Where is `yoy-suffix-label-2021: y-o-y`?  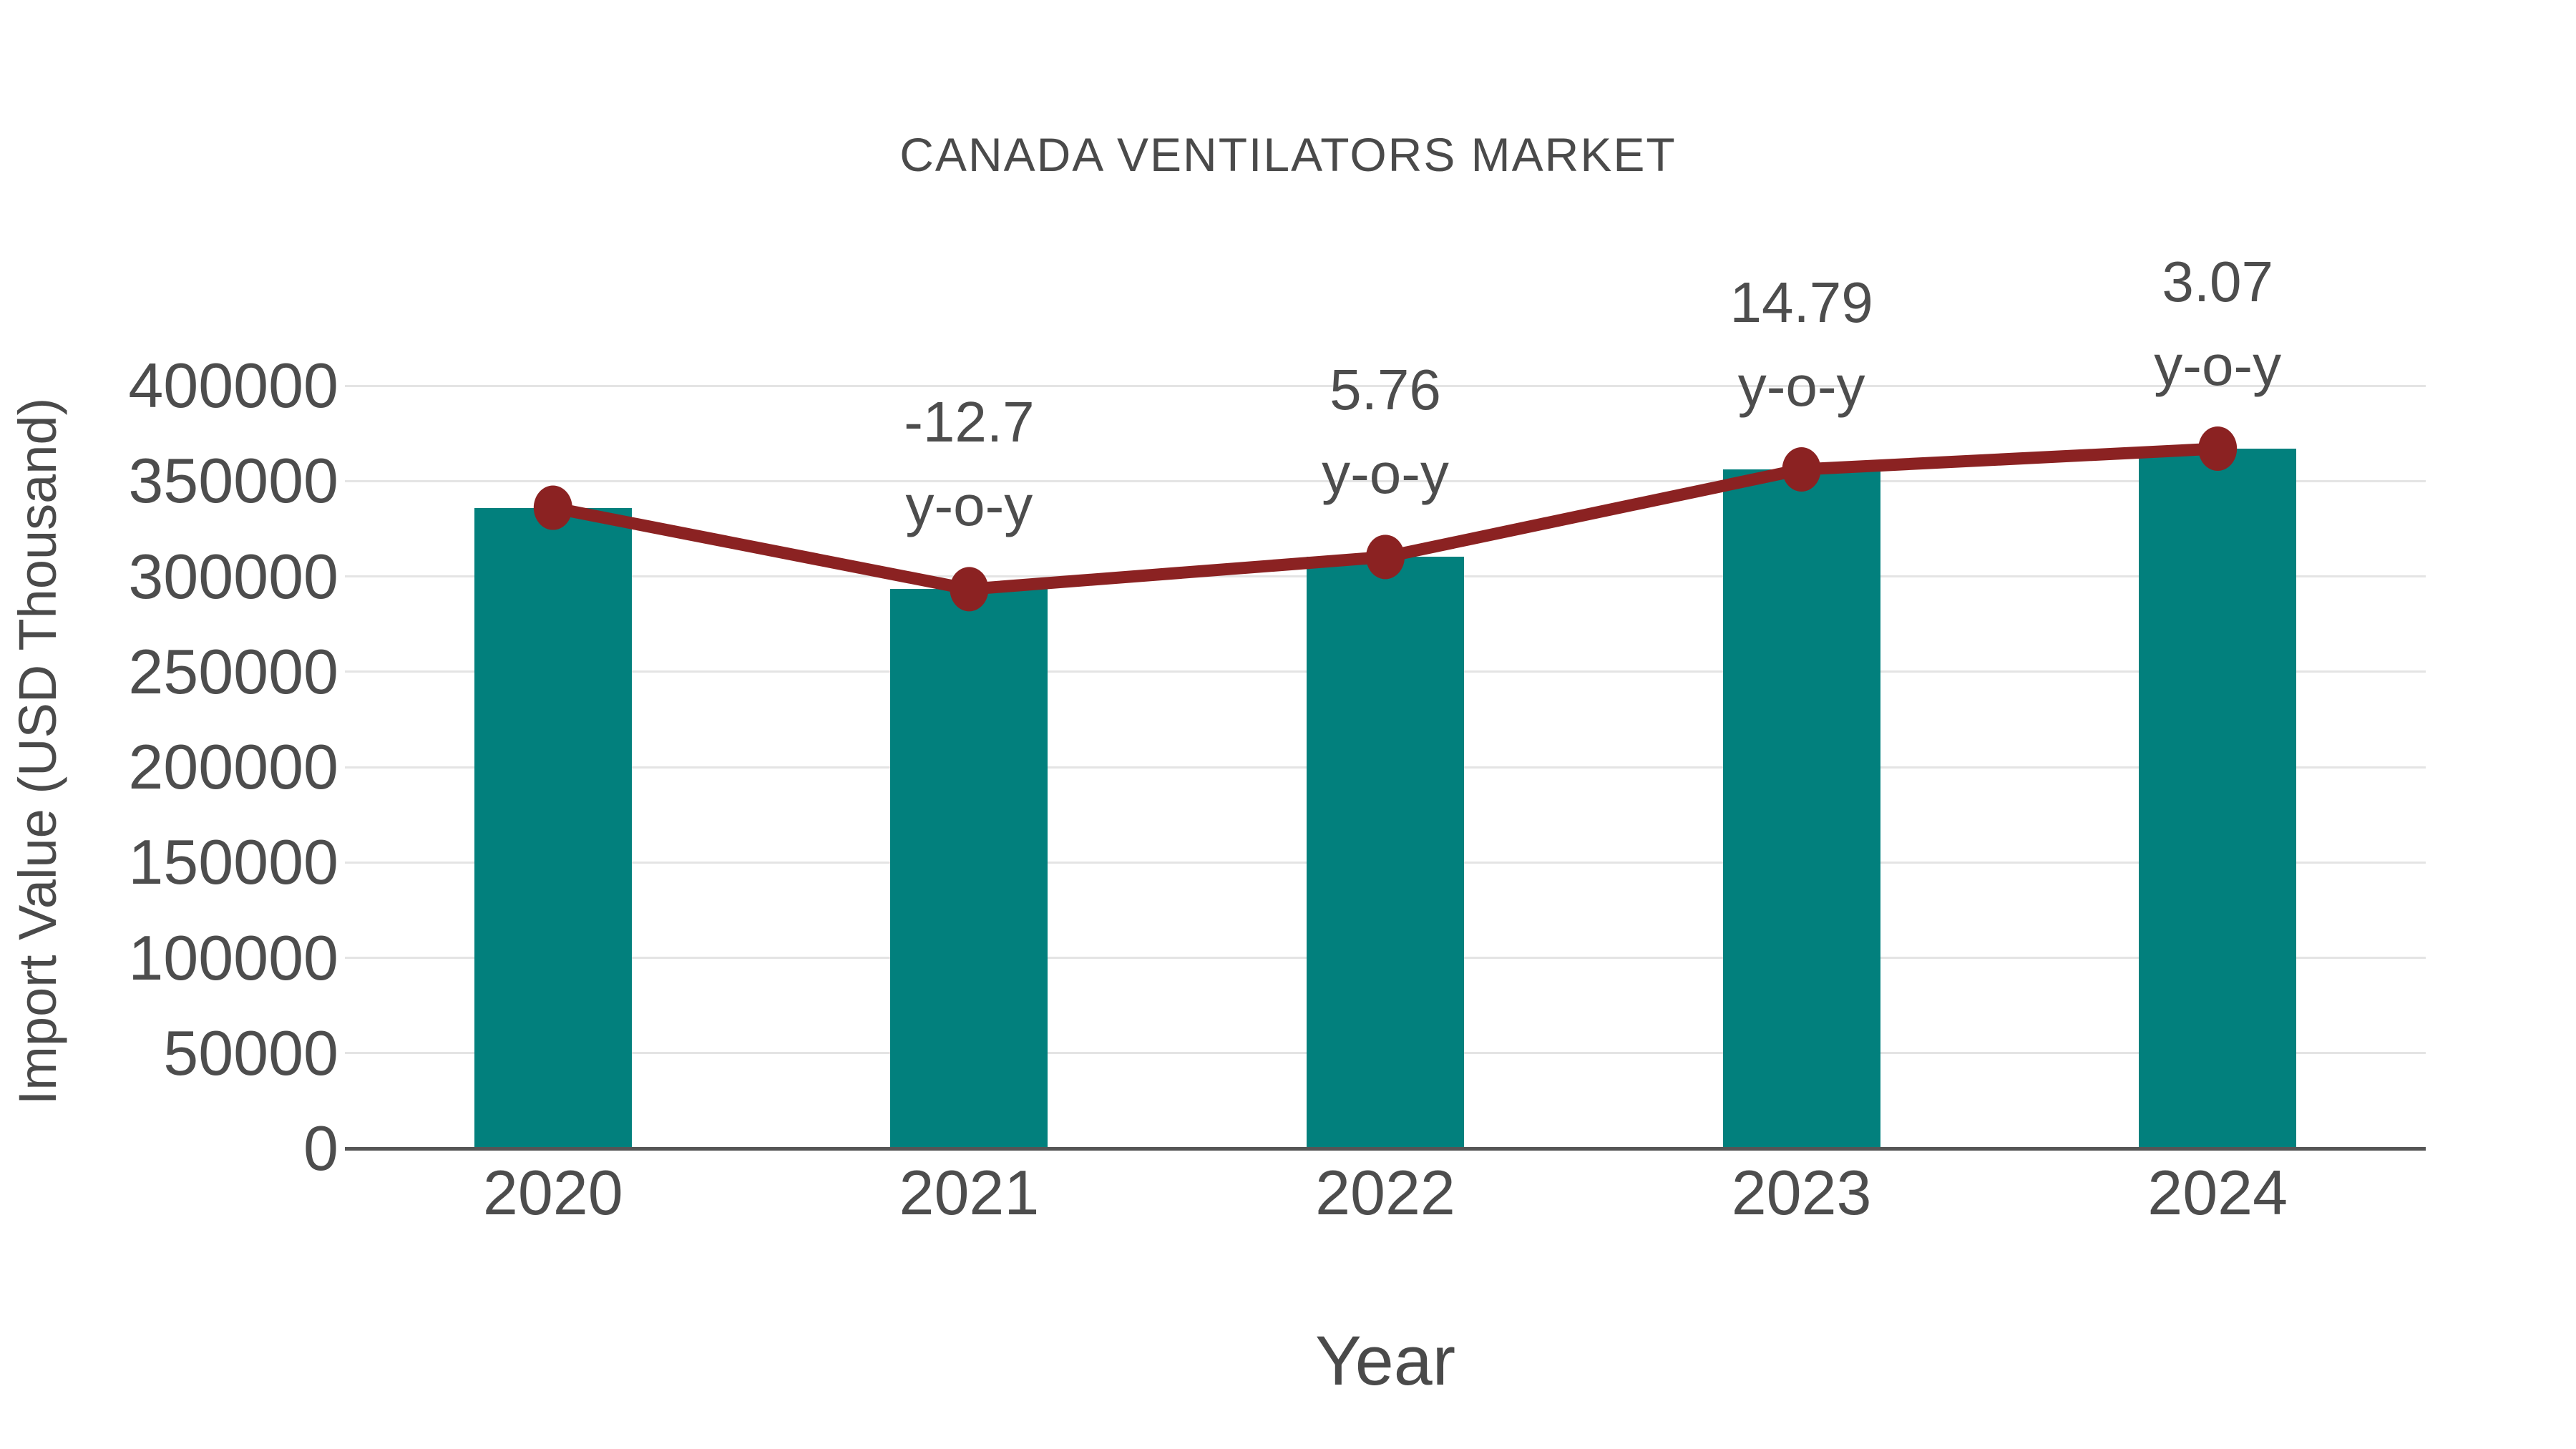 yoy-suffix-label-2021: y-o-y is located at coordinates (969, 506).